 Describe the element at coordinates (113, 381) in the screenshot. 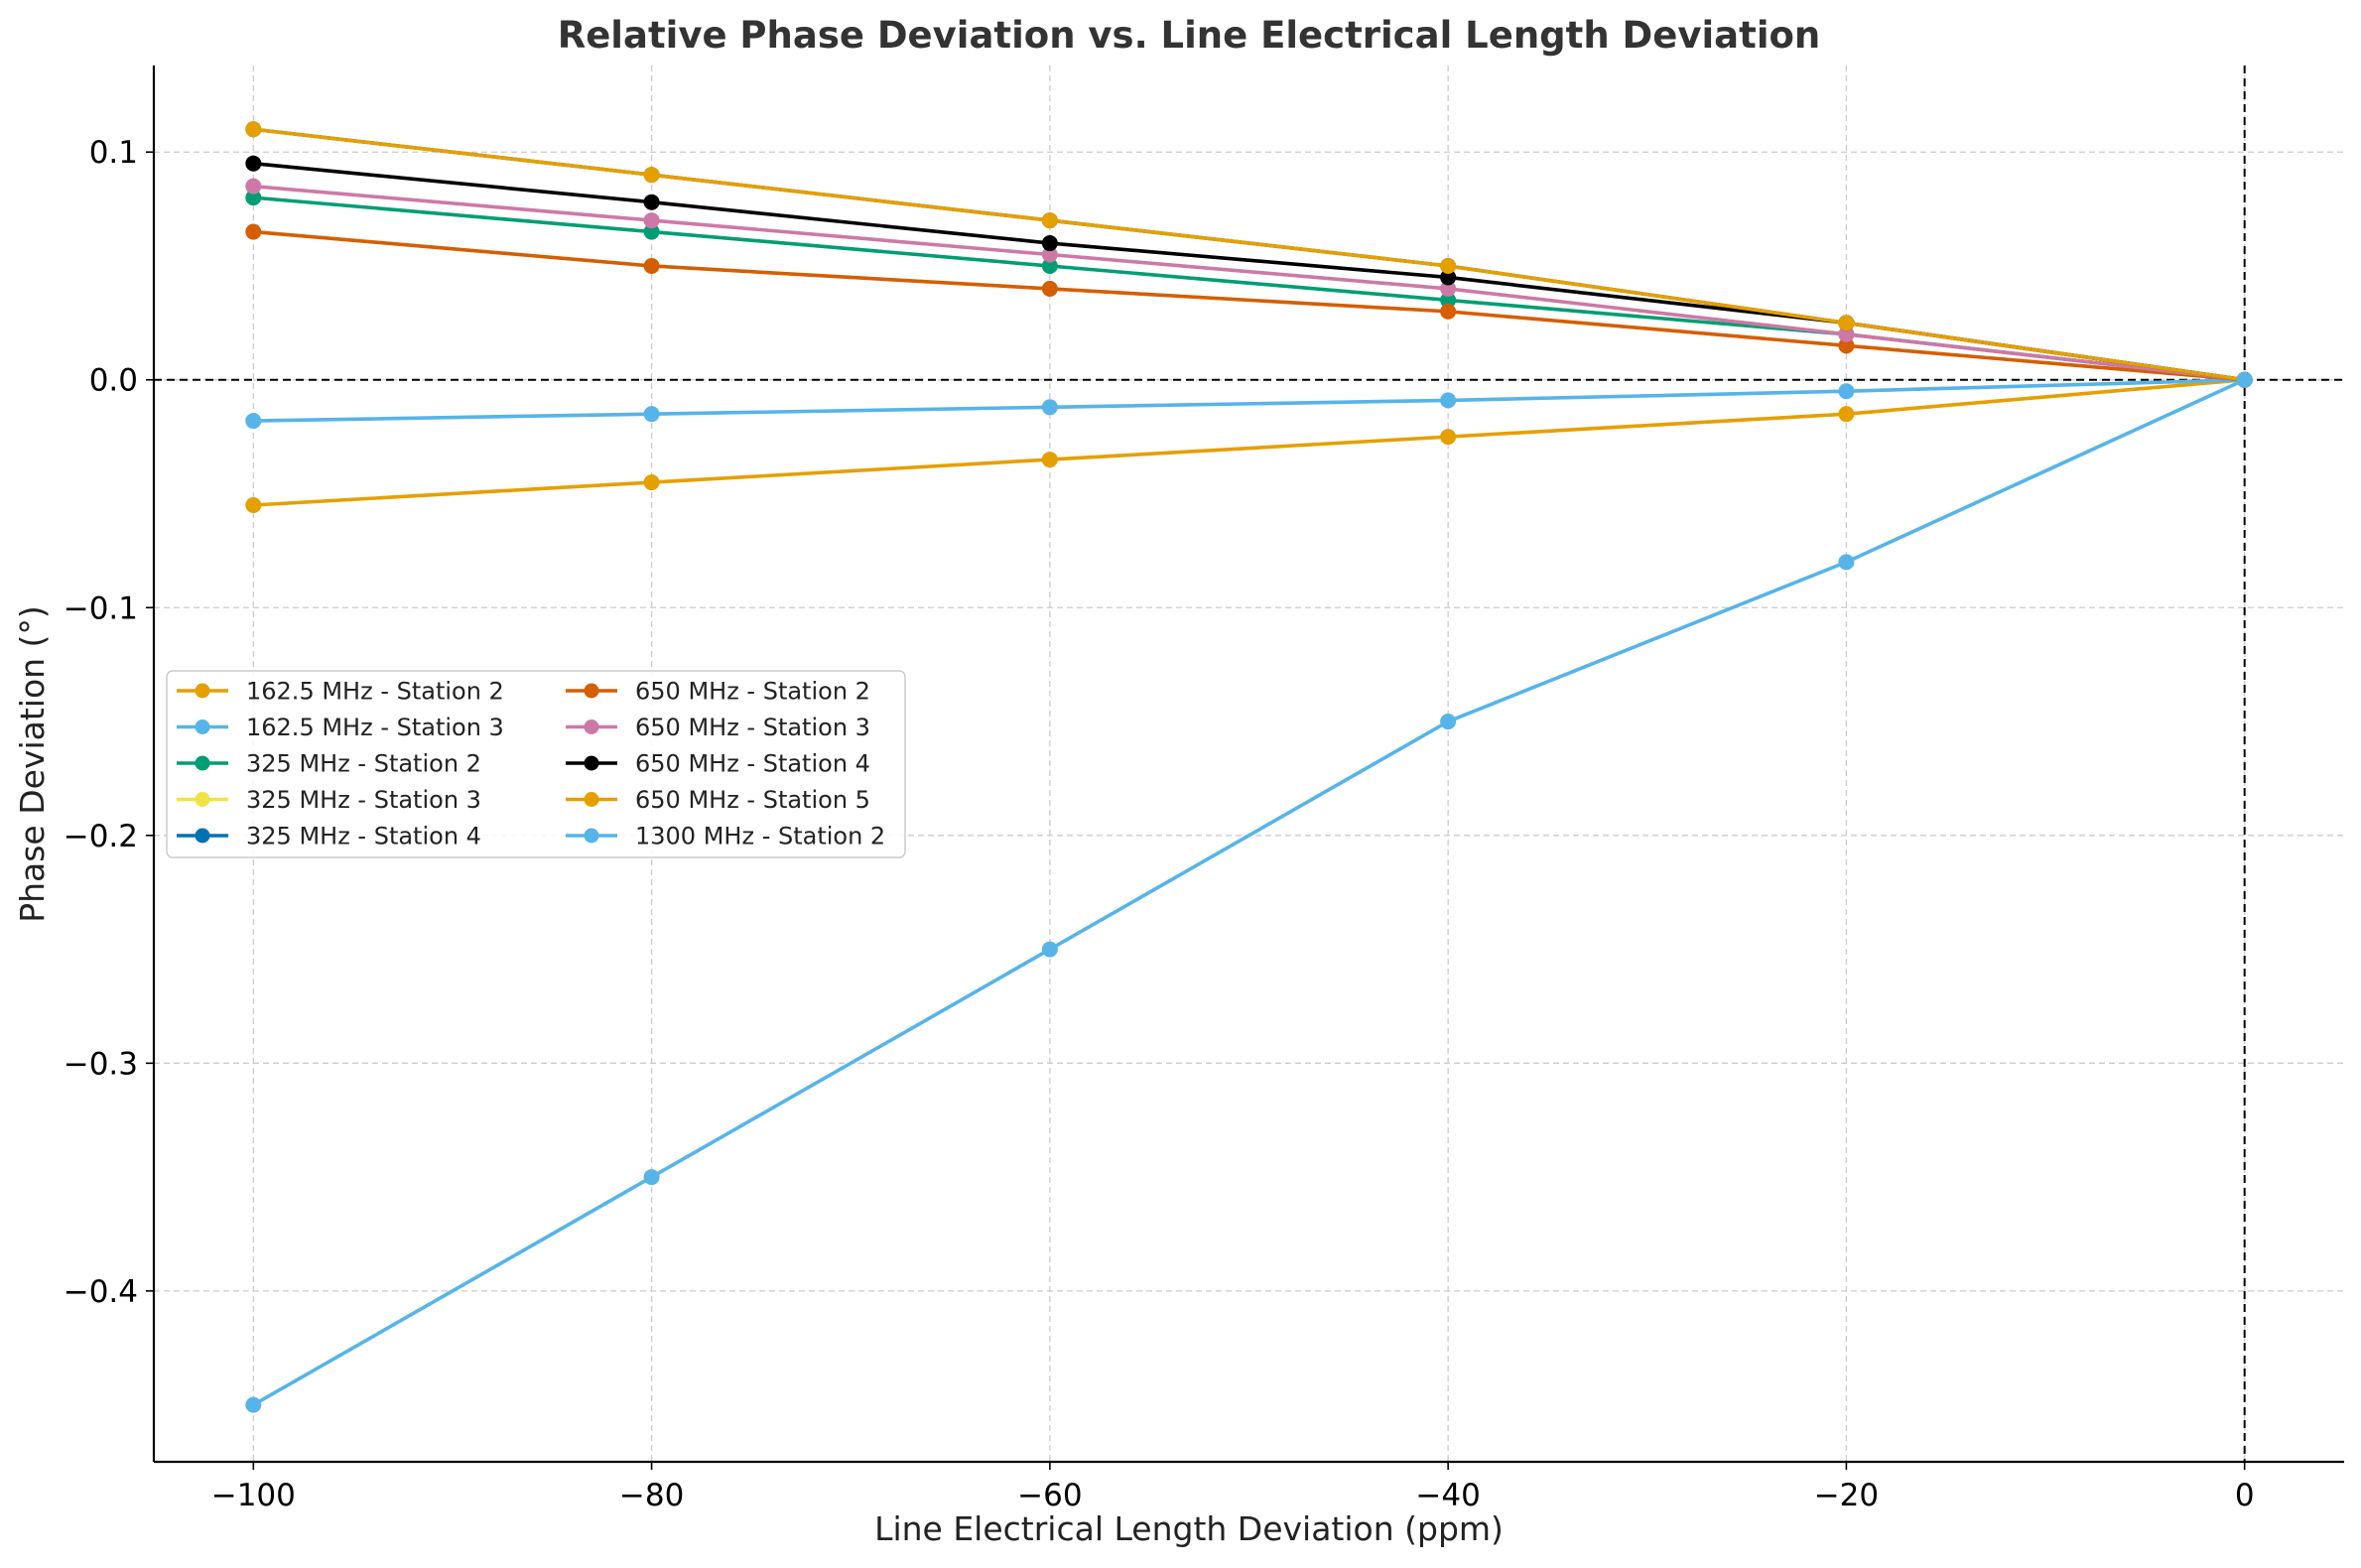

I see `y-tick-label: 0.0` at that location.